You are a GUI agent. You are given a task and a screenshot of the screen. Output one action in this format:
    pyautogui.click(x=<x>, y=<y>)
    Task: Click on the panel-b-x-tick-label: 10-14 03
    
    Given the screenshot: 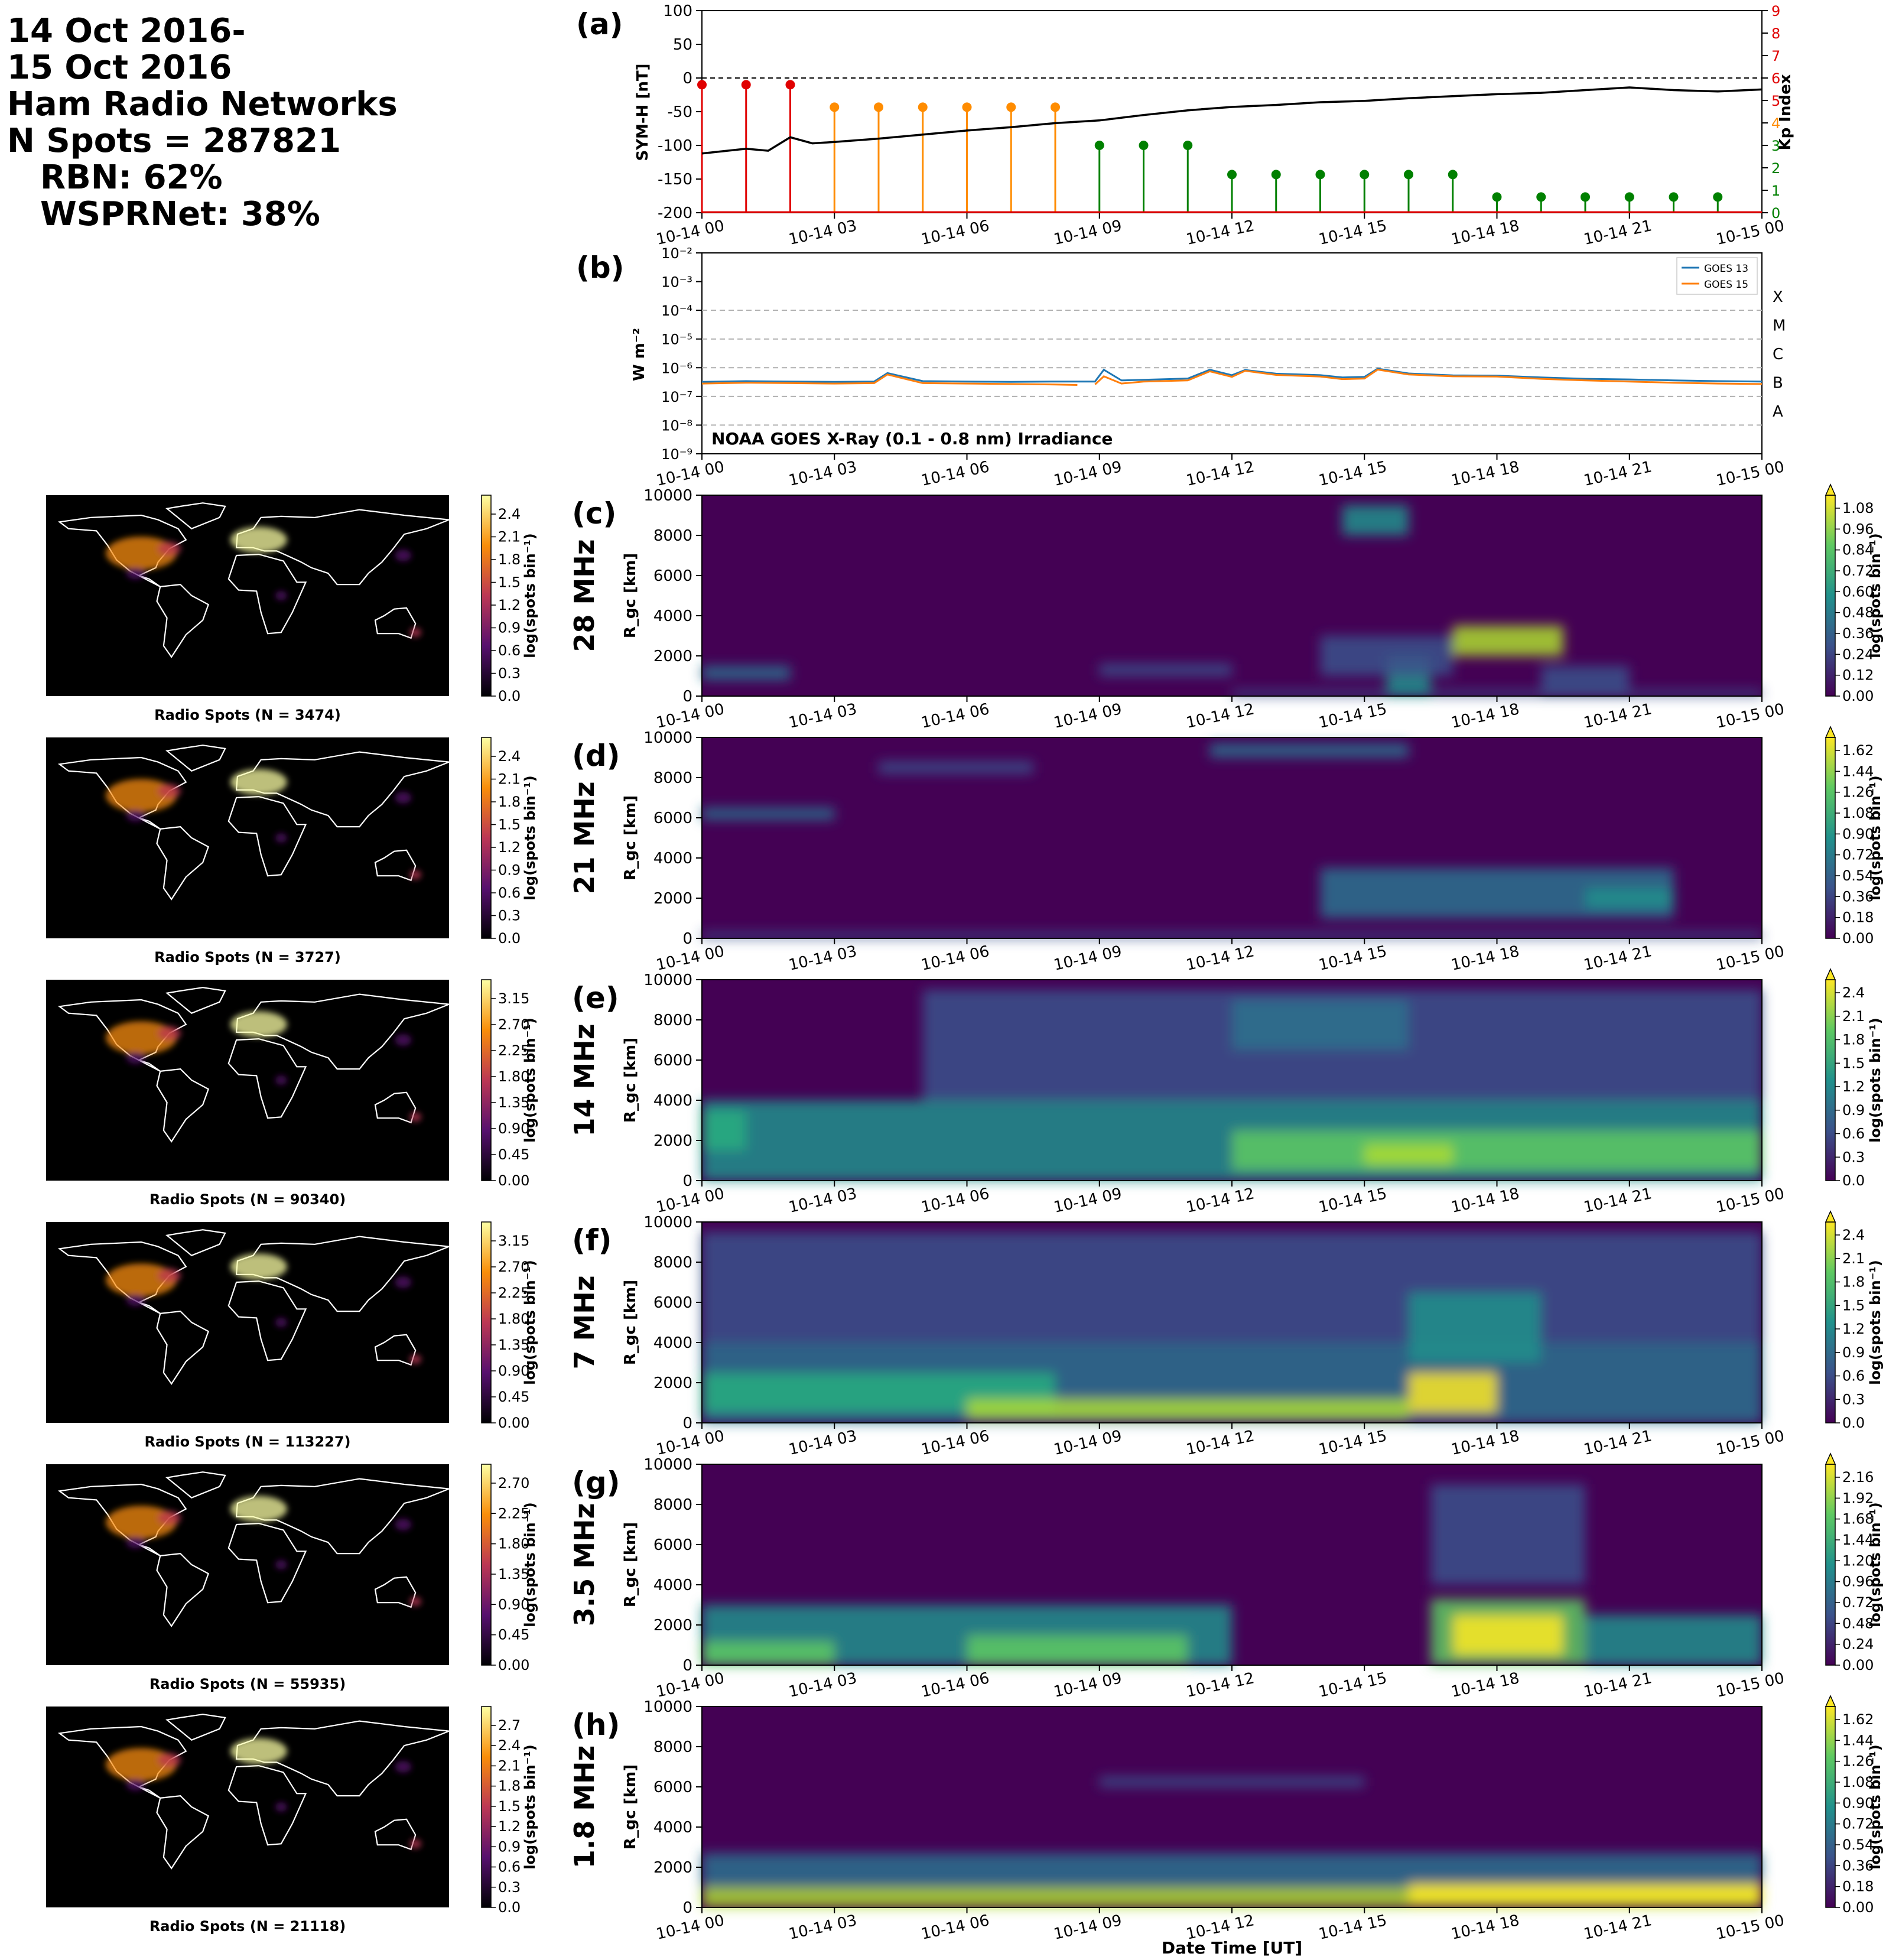 What is the action you would take?
    pyautogui.click(x=823, y=474)
    